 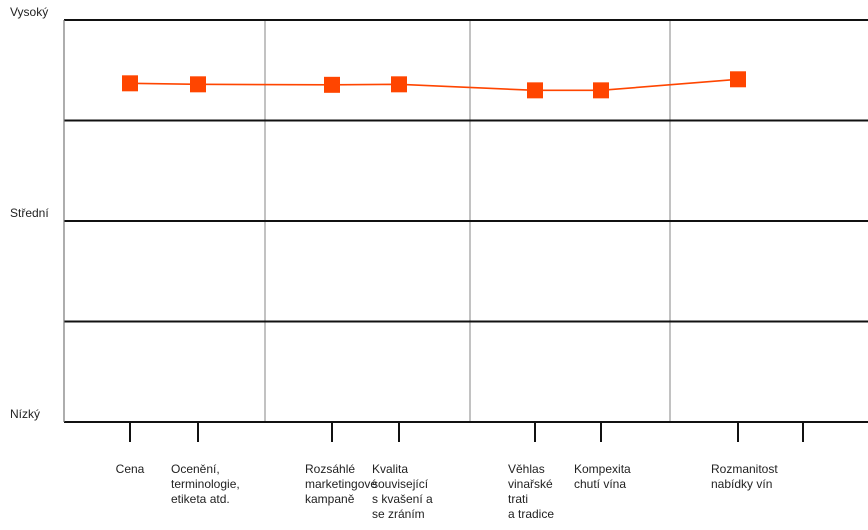 I want to click on category-label-5: Věhlas vinařské trati a tradice, so click(x=531, y=491).